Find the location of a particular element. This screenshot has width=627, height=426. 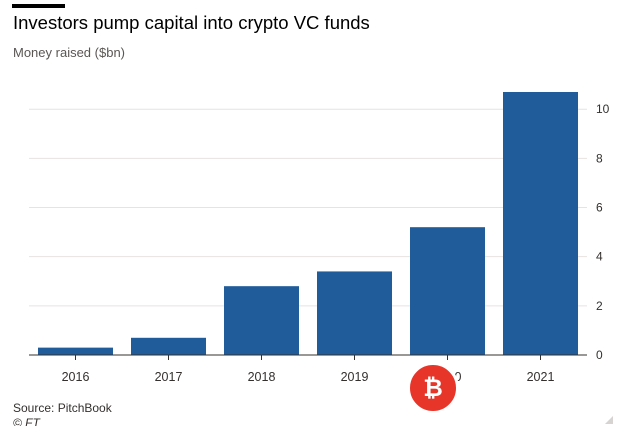

x-tick-label: 2018 is located at coordinates (262, 377).